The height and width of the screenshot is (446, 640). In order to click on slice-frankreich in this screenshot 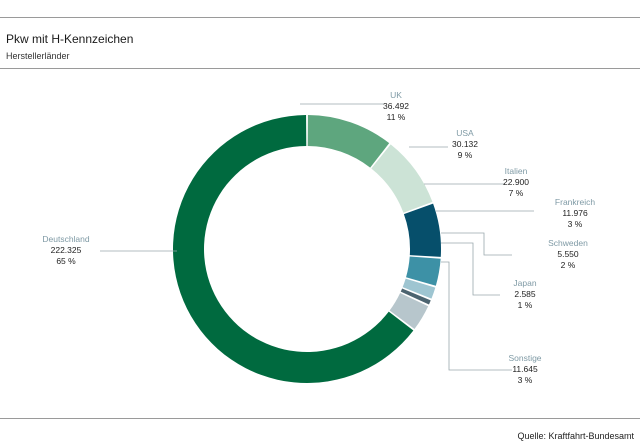, I will do `click(423, 271)`.